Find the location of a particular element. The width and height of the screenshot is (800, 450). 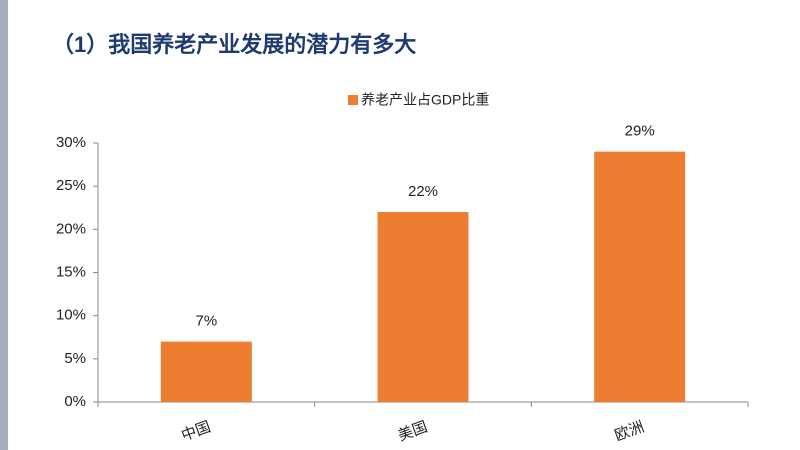

y-tick-label: 30% is located at coordinates (71, 142).